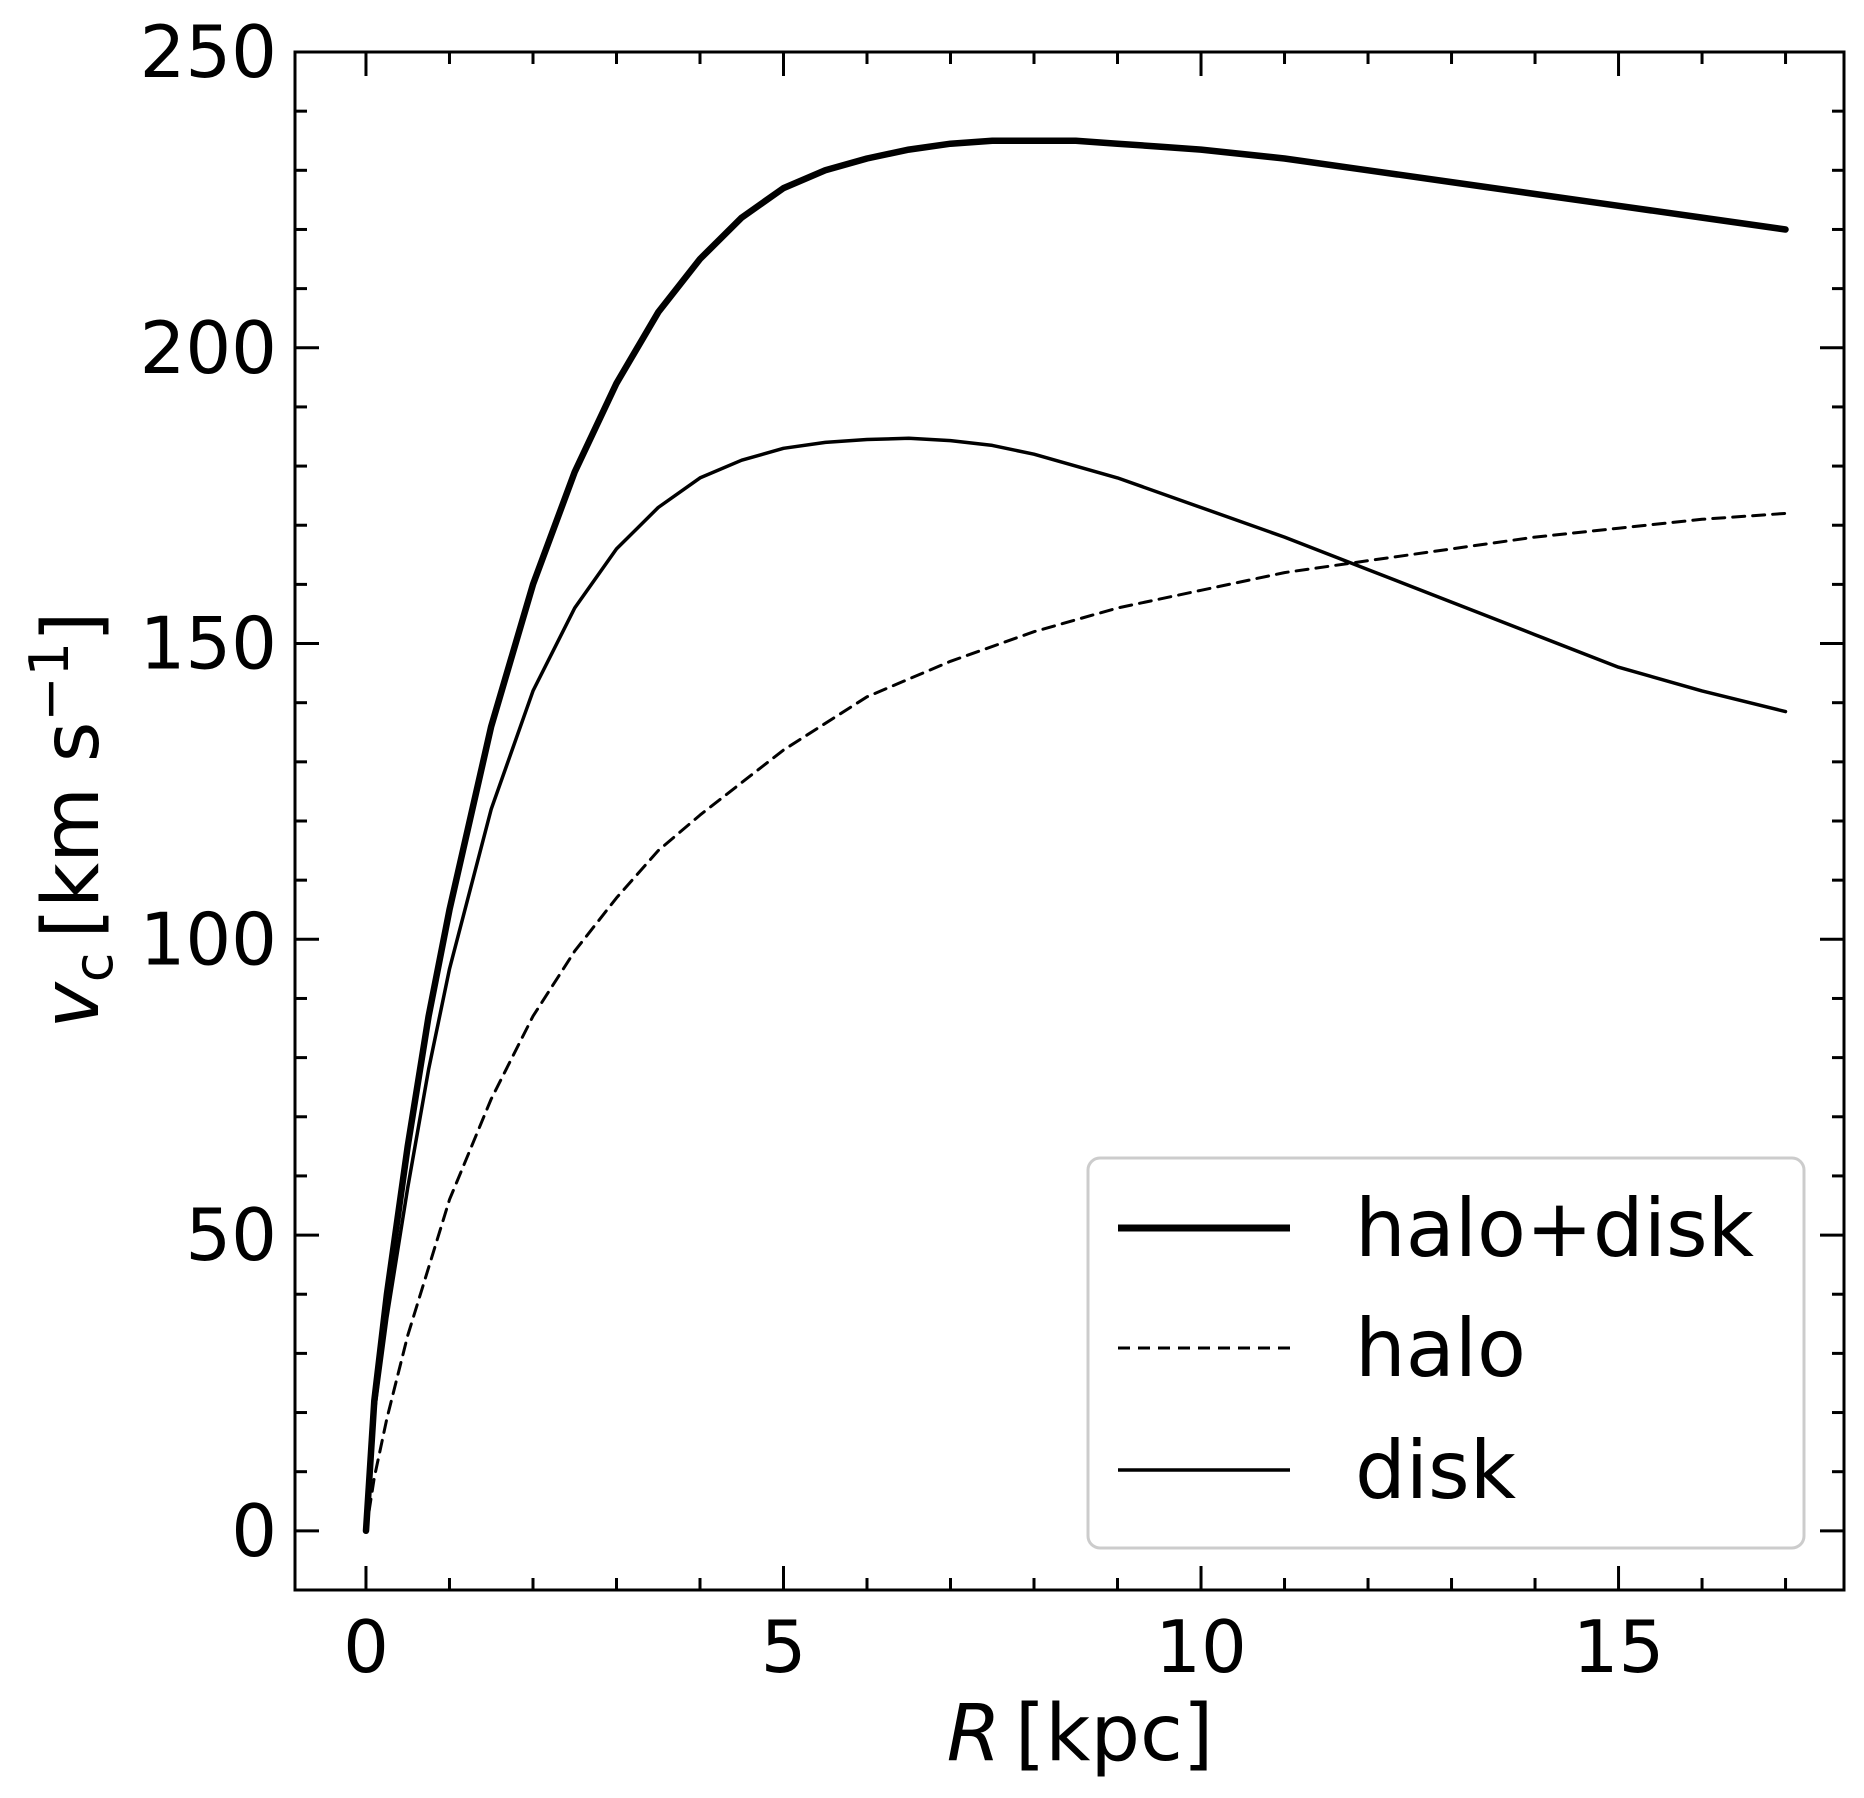 This screenshot has height=1798, width=1864. Describe the element at coordinates (366, 1647) in the screenshot. I see `x-tick-label: 0` at that location.